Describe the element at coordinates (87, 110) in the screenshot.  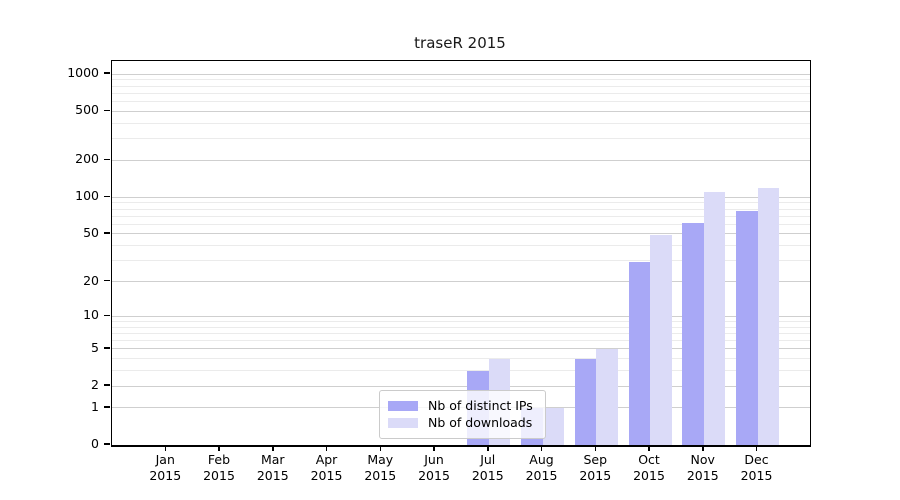
I see `y-tick-label: 500` at that location.